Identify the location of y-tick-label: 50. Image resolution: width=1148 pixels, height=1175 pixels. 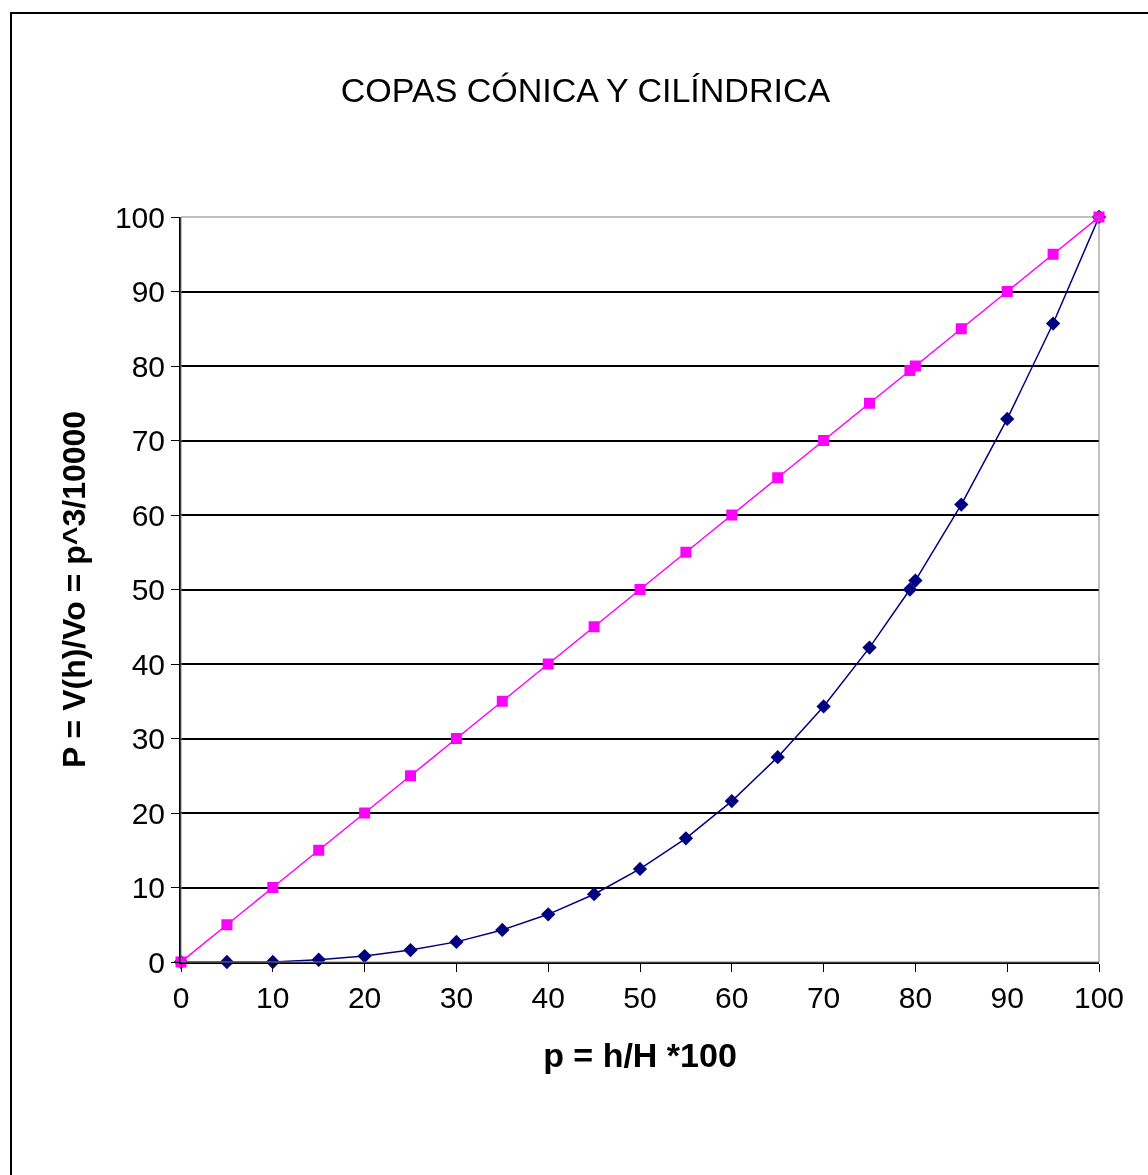
(148, 589).